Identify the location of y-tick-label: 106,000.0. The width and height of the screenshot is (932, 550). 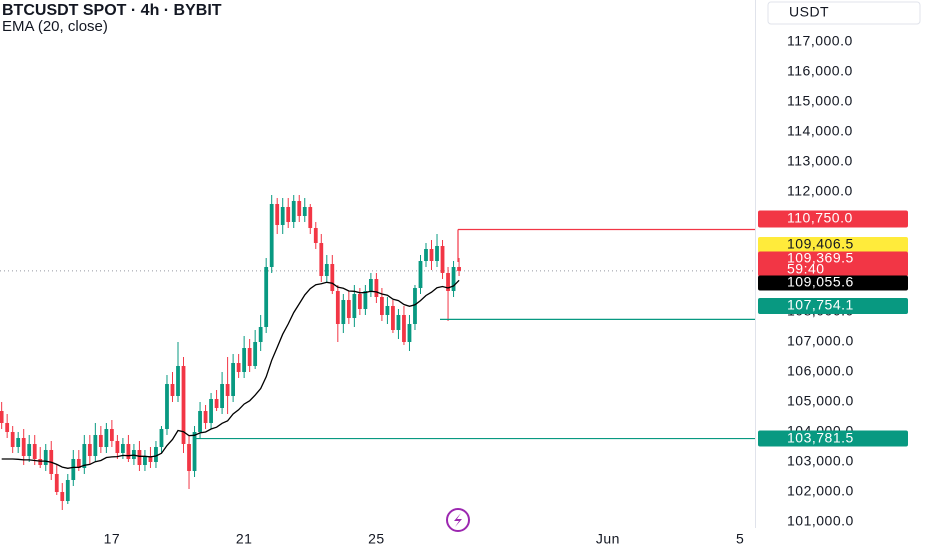
(820, 371).